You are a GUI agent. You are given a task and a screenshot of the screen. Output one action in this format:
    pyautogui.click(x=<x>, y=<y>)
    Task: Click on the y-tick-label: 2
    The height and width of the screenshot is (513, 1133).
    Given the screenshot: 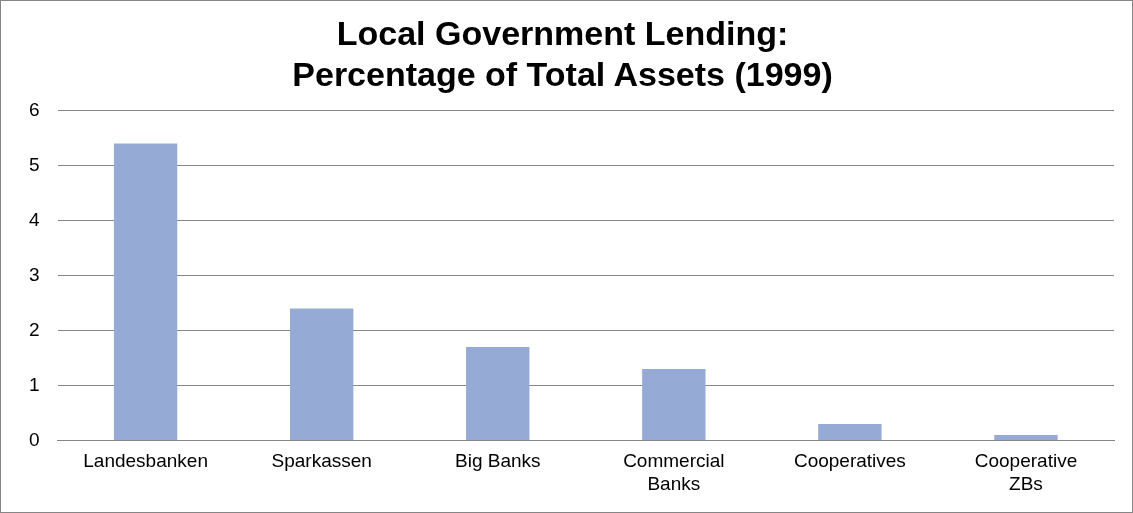 What is the action you would take?
    pyautogui.click(x=34, y=329)
    